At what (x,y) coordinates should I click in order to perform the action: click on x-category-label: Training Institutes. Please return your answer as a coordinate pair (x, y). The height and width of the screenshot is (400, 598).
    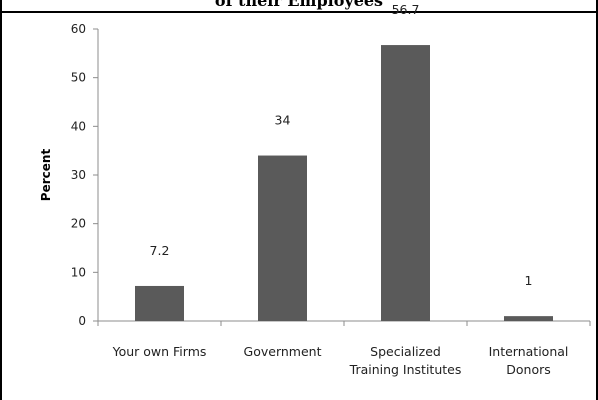
    Looking at the image, I should click on (405, 369).